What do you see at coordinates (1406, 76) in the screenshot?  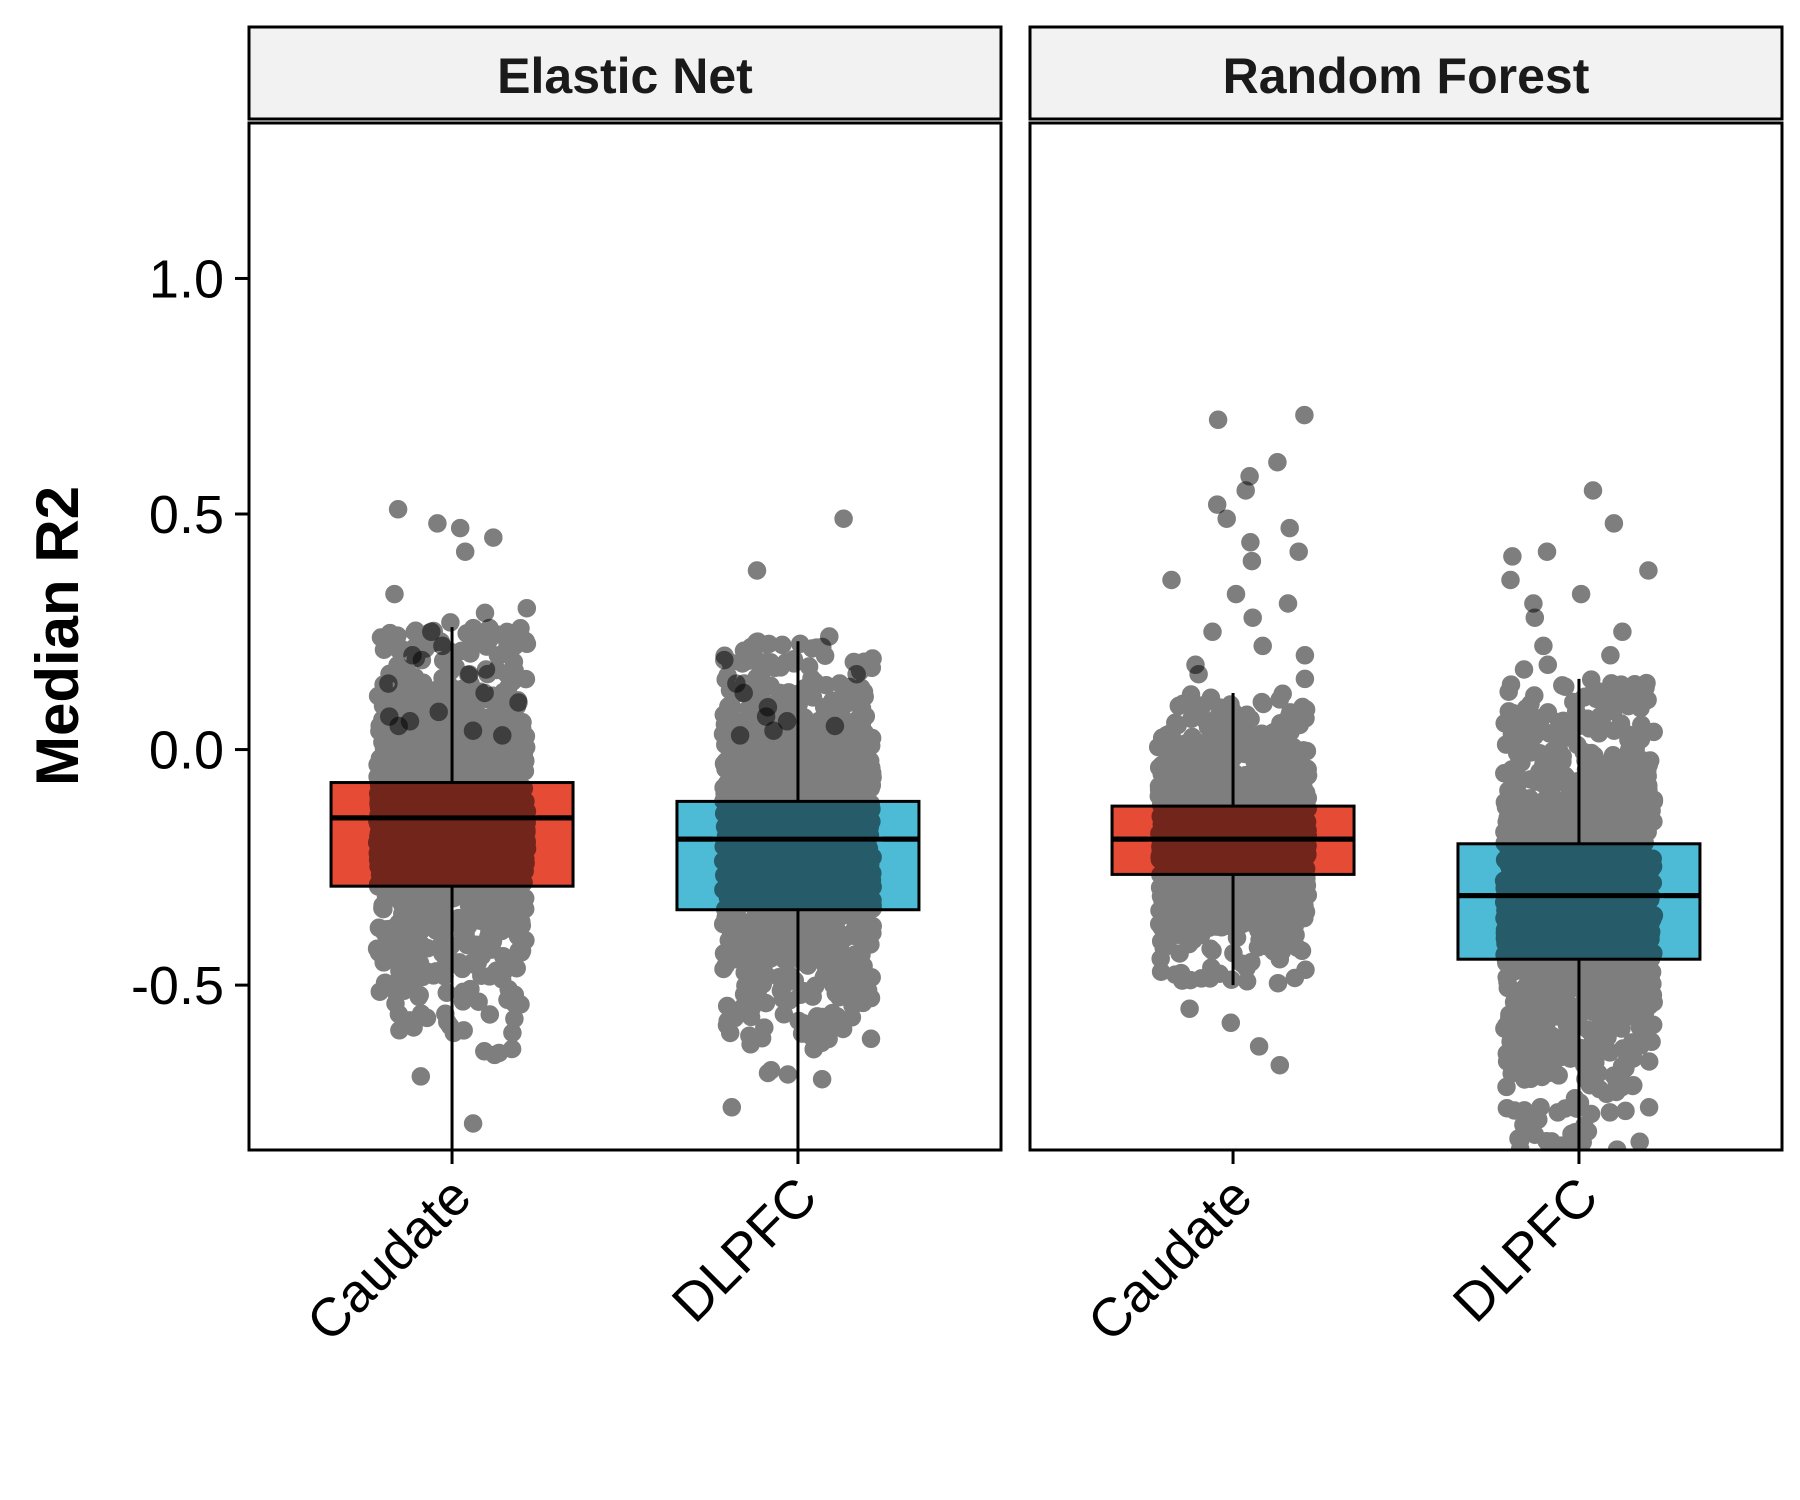 I see `facet-title: Random Forest` at bounding box center [1406, 76].